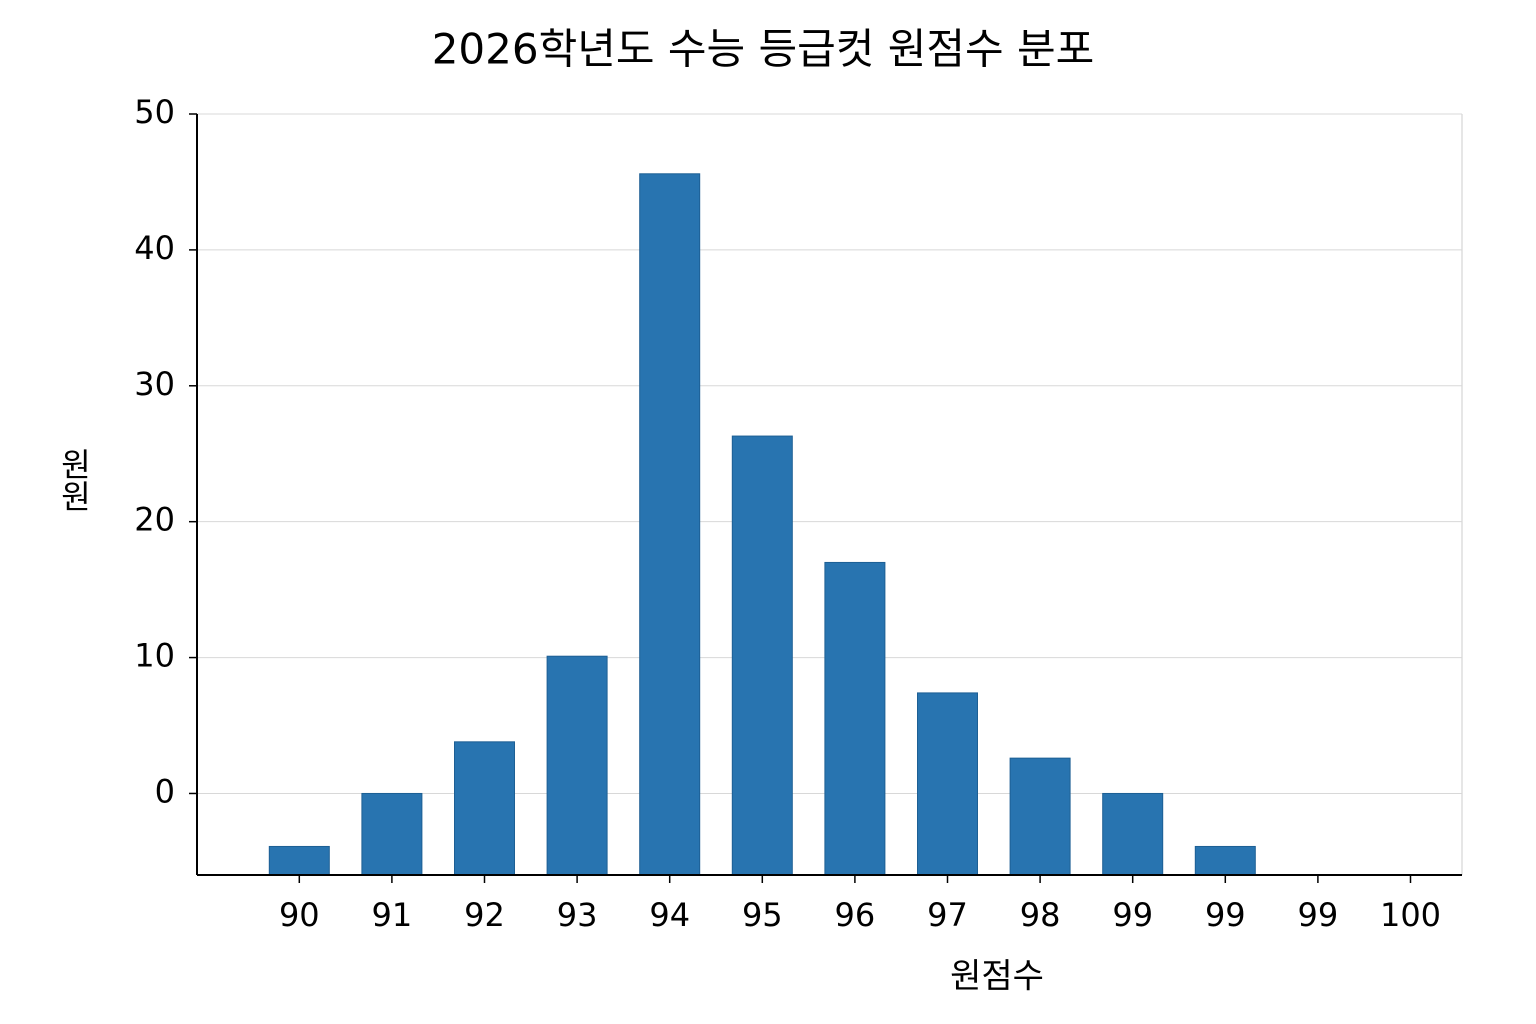 The height and width of the screenshot is (1024, 1536). Describe the element at coordinates (154, 248) in the screenshot. I see `y-tick-label: 40` at that location.